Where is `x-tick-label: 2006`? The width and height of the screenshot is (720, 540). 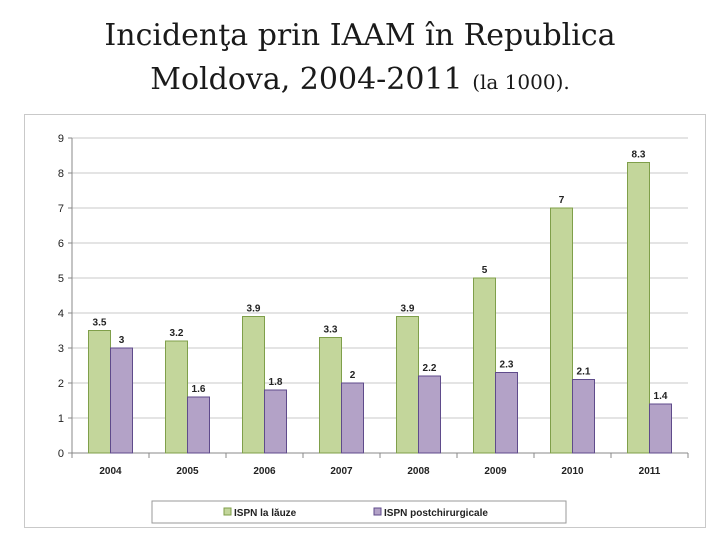
x-tick-label: 2006 is located at coordinates (264, 471).